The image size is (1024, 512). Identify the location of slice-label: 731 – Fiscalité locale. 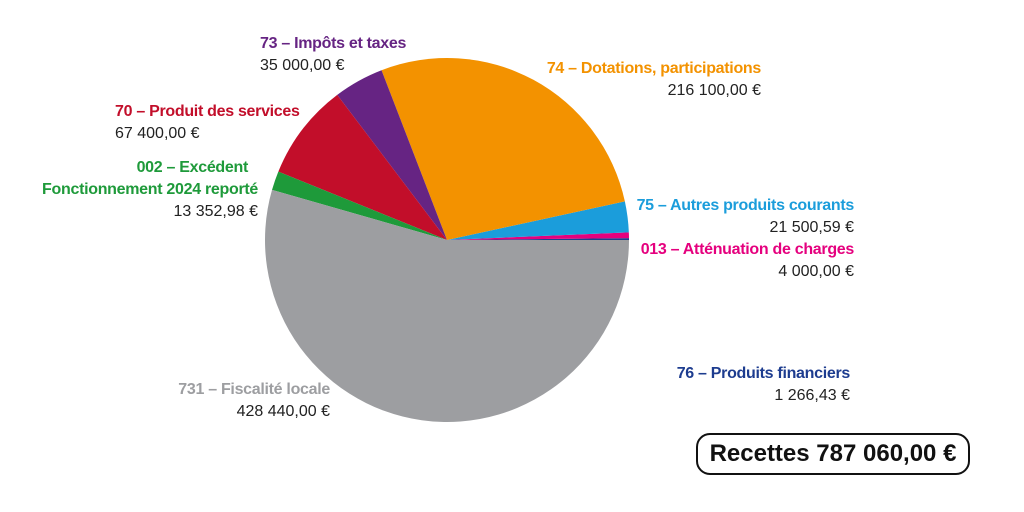
(254, 389).